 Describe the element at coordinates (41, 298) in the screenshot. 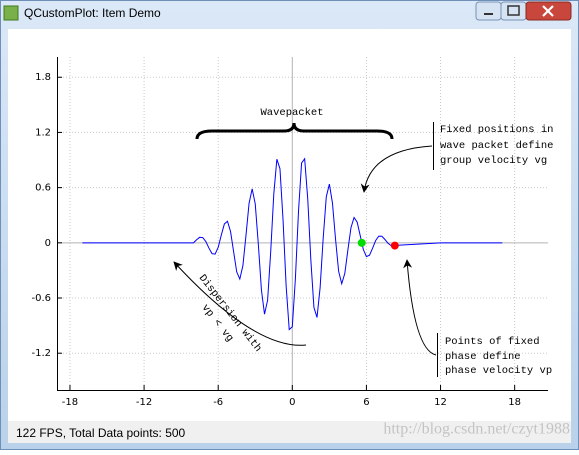

I see `y-tick-label: -0.6` at that location.